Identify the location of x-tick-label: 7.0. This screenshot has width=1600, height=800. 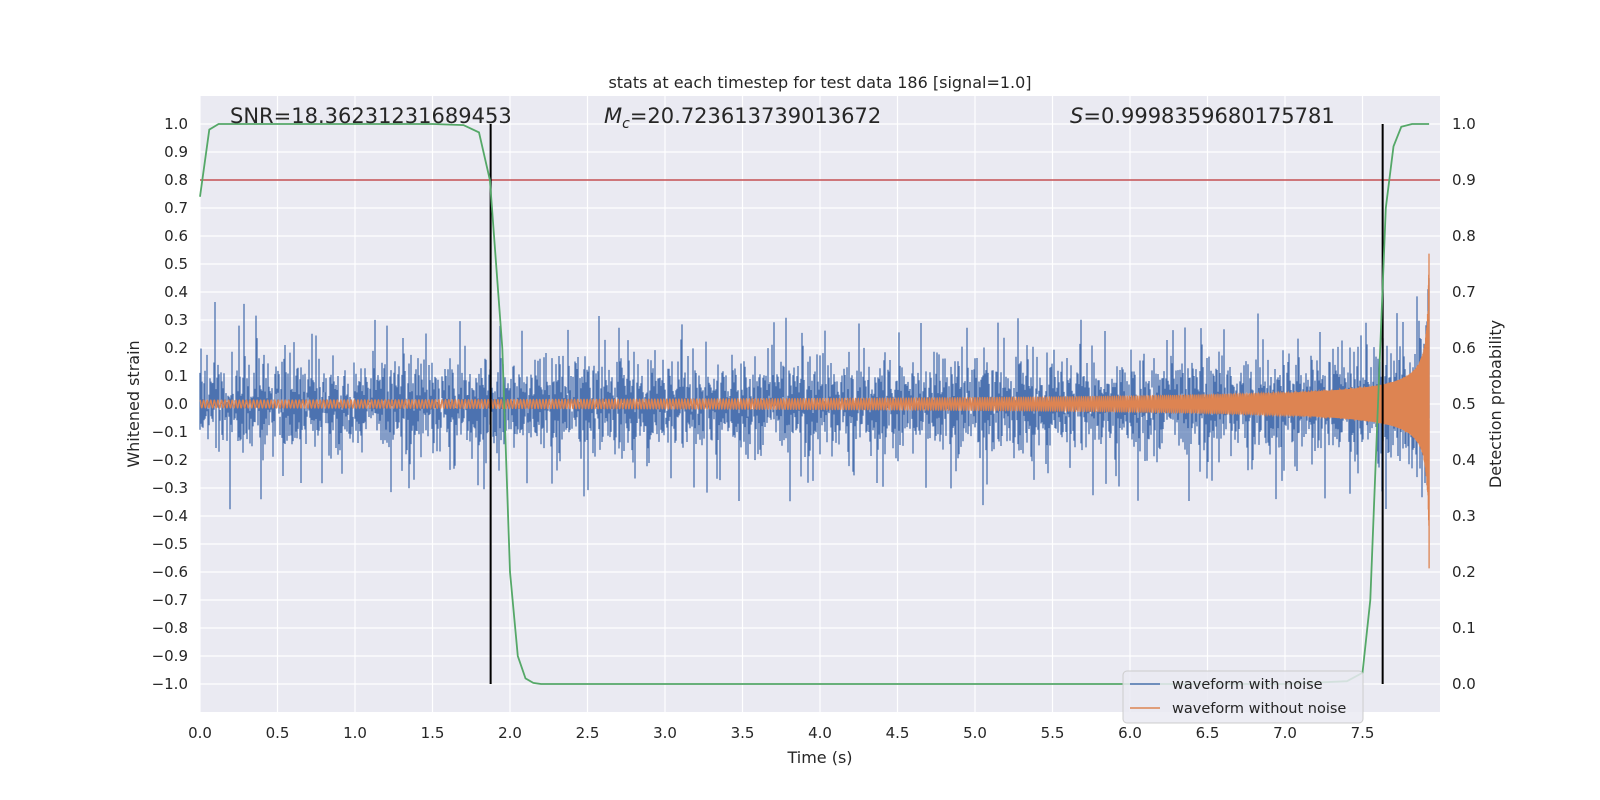
(1285, 733).